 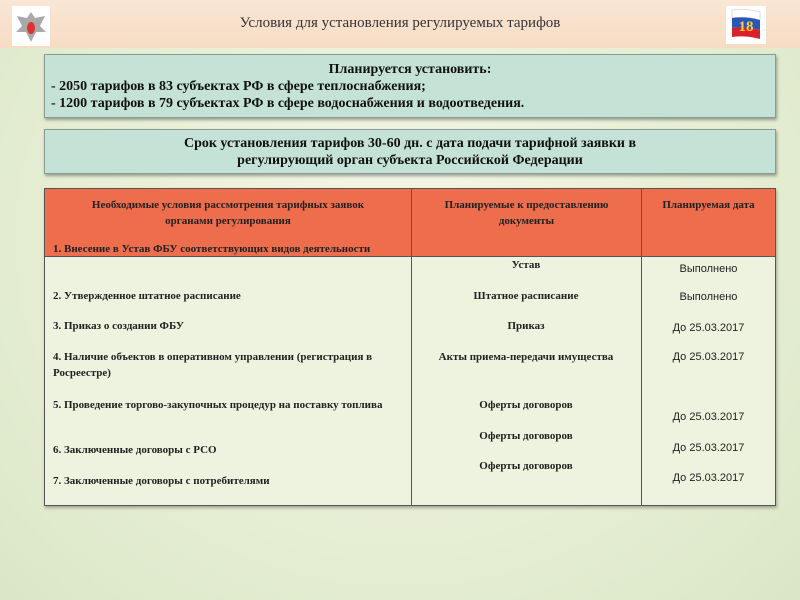 I want to click on russian-flag-icon: 18, so click(x=746, y=25).